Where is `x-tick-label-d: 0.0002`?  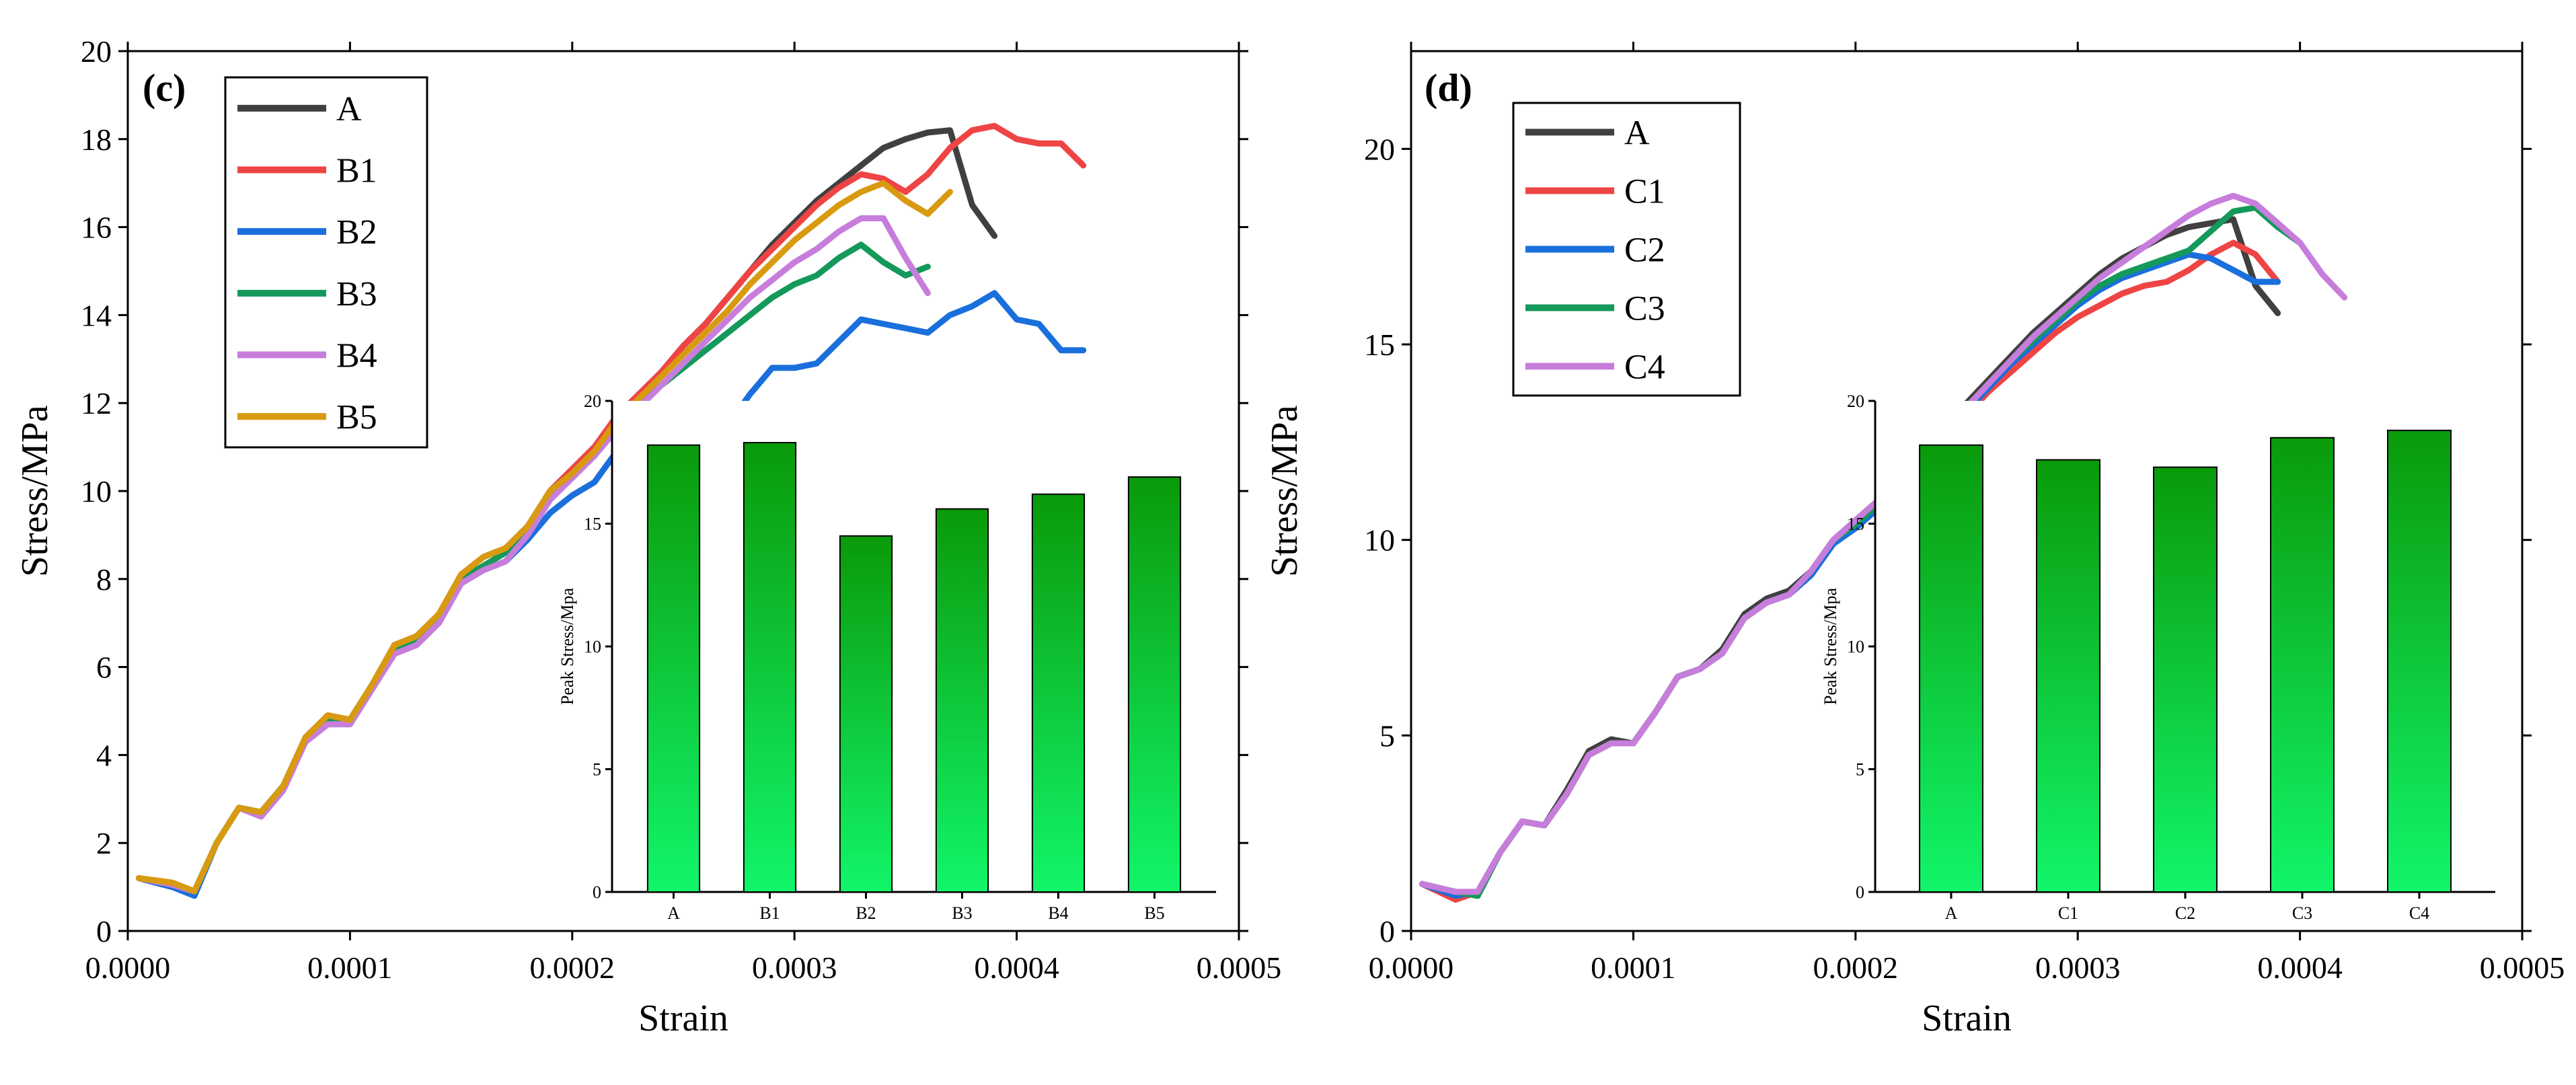 x-tick-label-d: 0.0002 is located at coordinates (1856, 967).